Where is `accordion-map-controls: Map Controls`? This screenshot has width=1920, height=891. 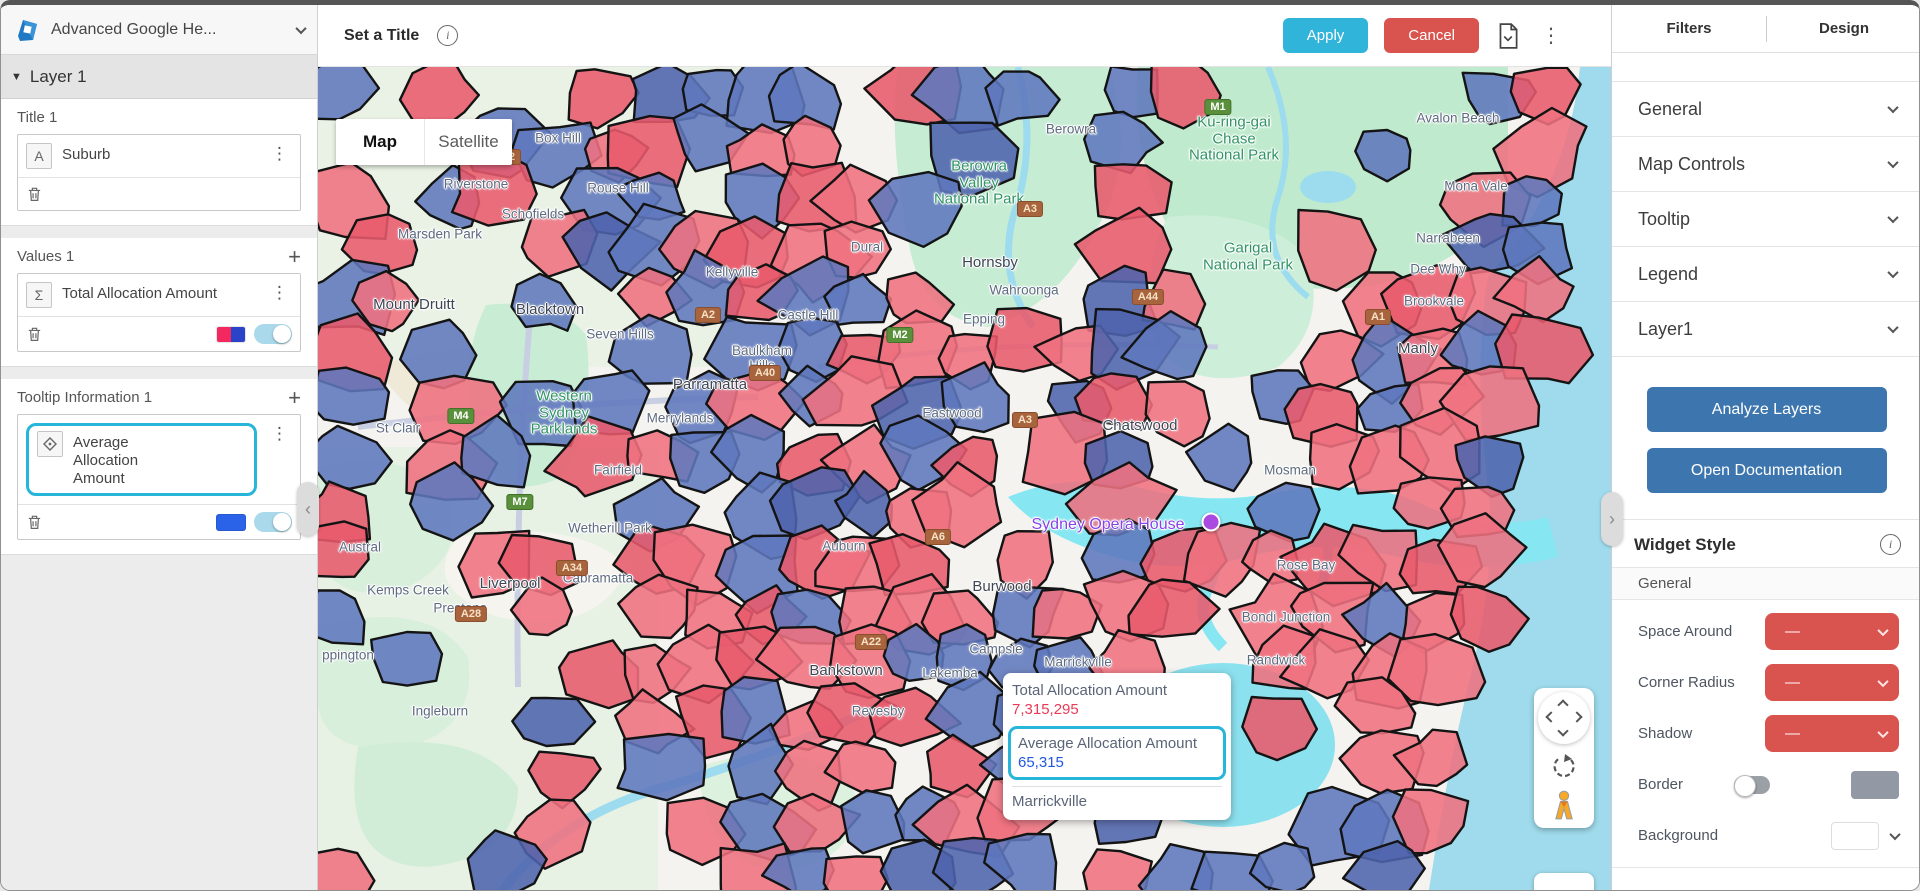 accordion-map-controls: Map Controls is located at coordinates (1765, 164).